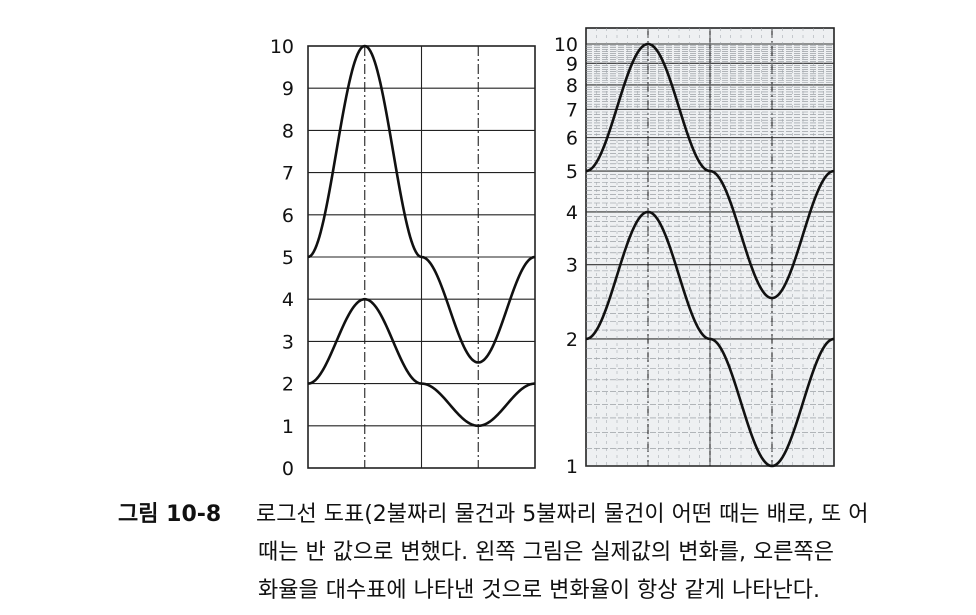  Describe the element at coordinates (170, 514) in the screenshot. I see `caption-label: 그림 10-8` at that location.